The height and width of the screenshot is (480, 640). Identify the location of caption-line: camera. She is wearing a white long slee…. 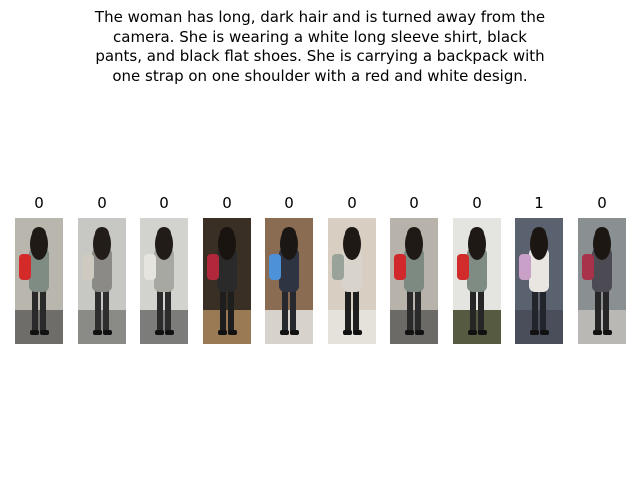
(320, 36).